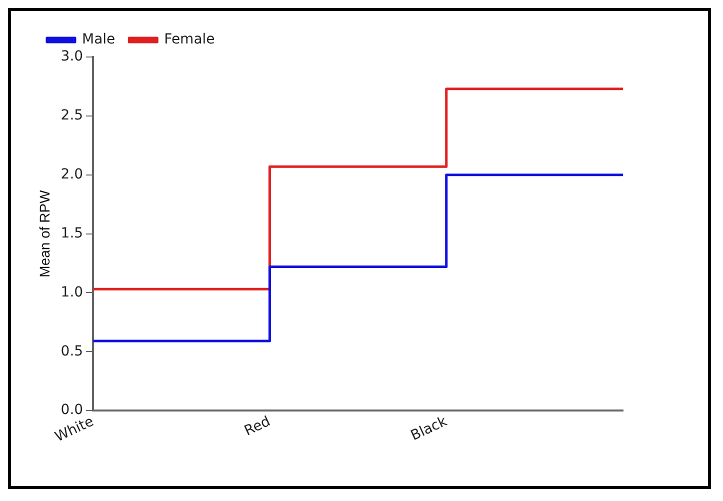 The width and height of the screenshot is (723, 501). Describe the element at coordinates (99, 40) in the screenshot. I see `legend-label: Male` at that location.